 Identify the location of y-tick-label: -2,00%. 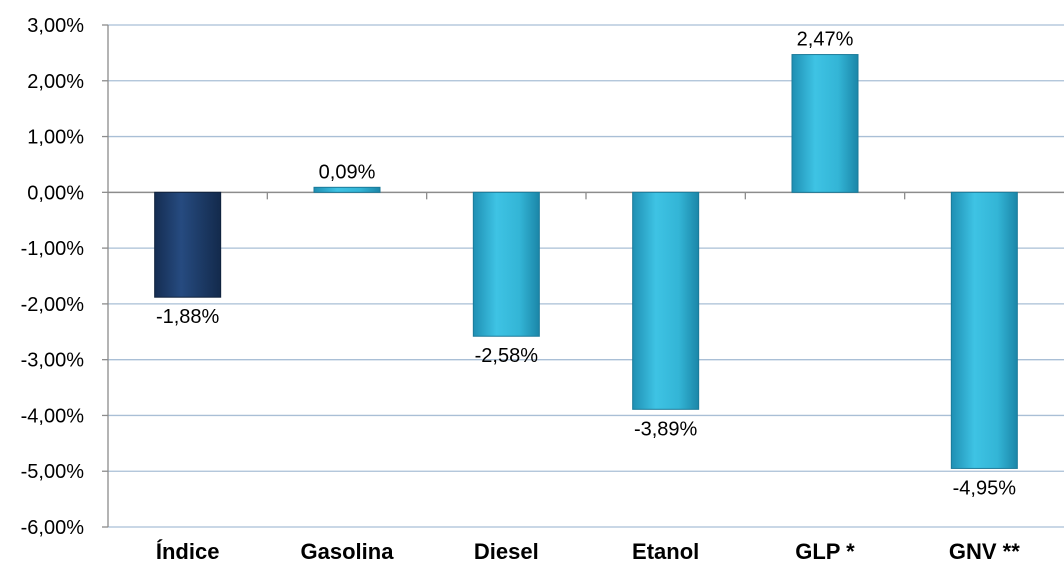
(53, 305).